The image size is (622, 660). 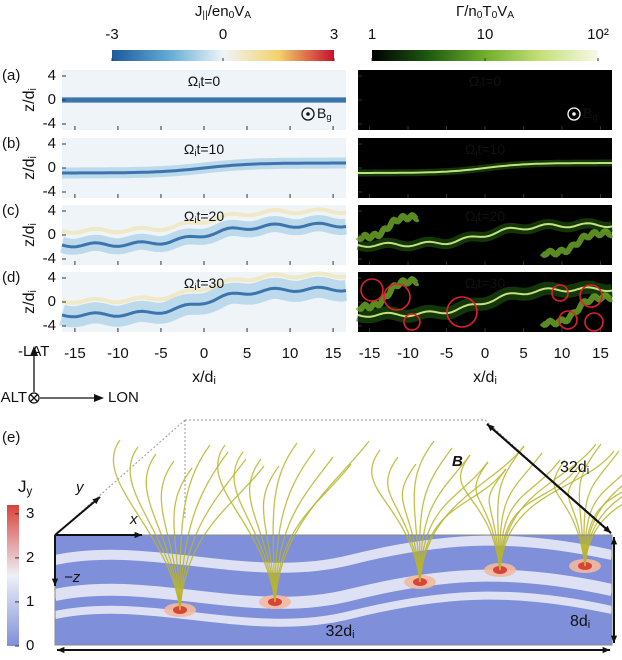 What do you see at coordinates (339, 632) in the screenshot?
I see `dim-label: 32di` at bounding box center [339, 632].